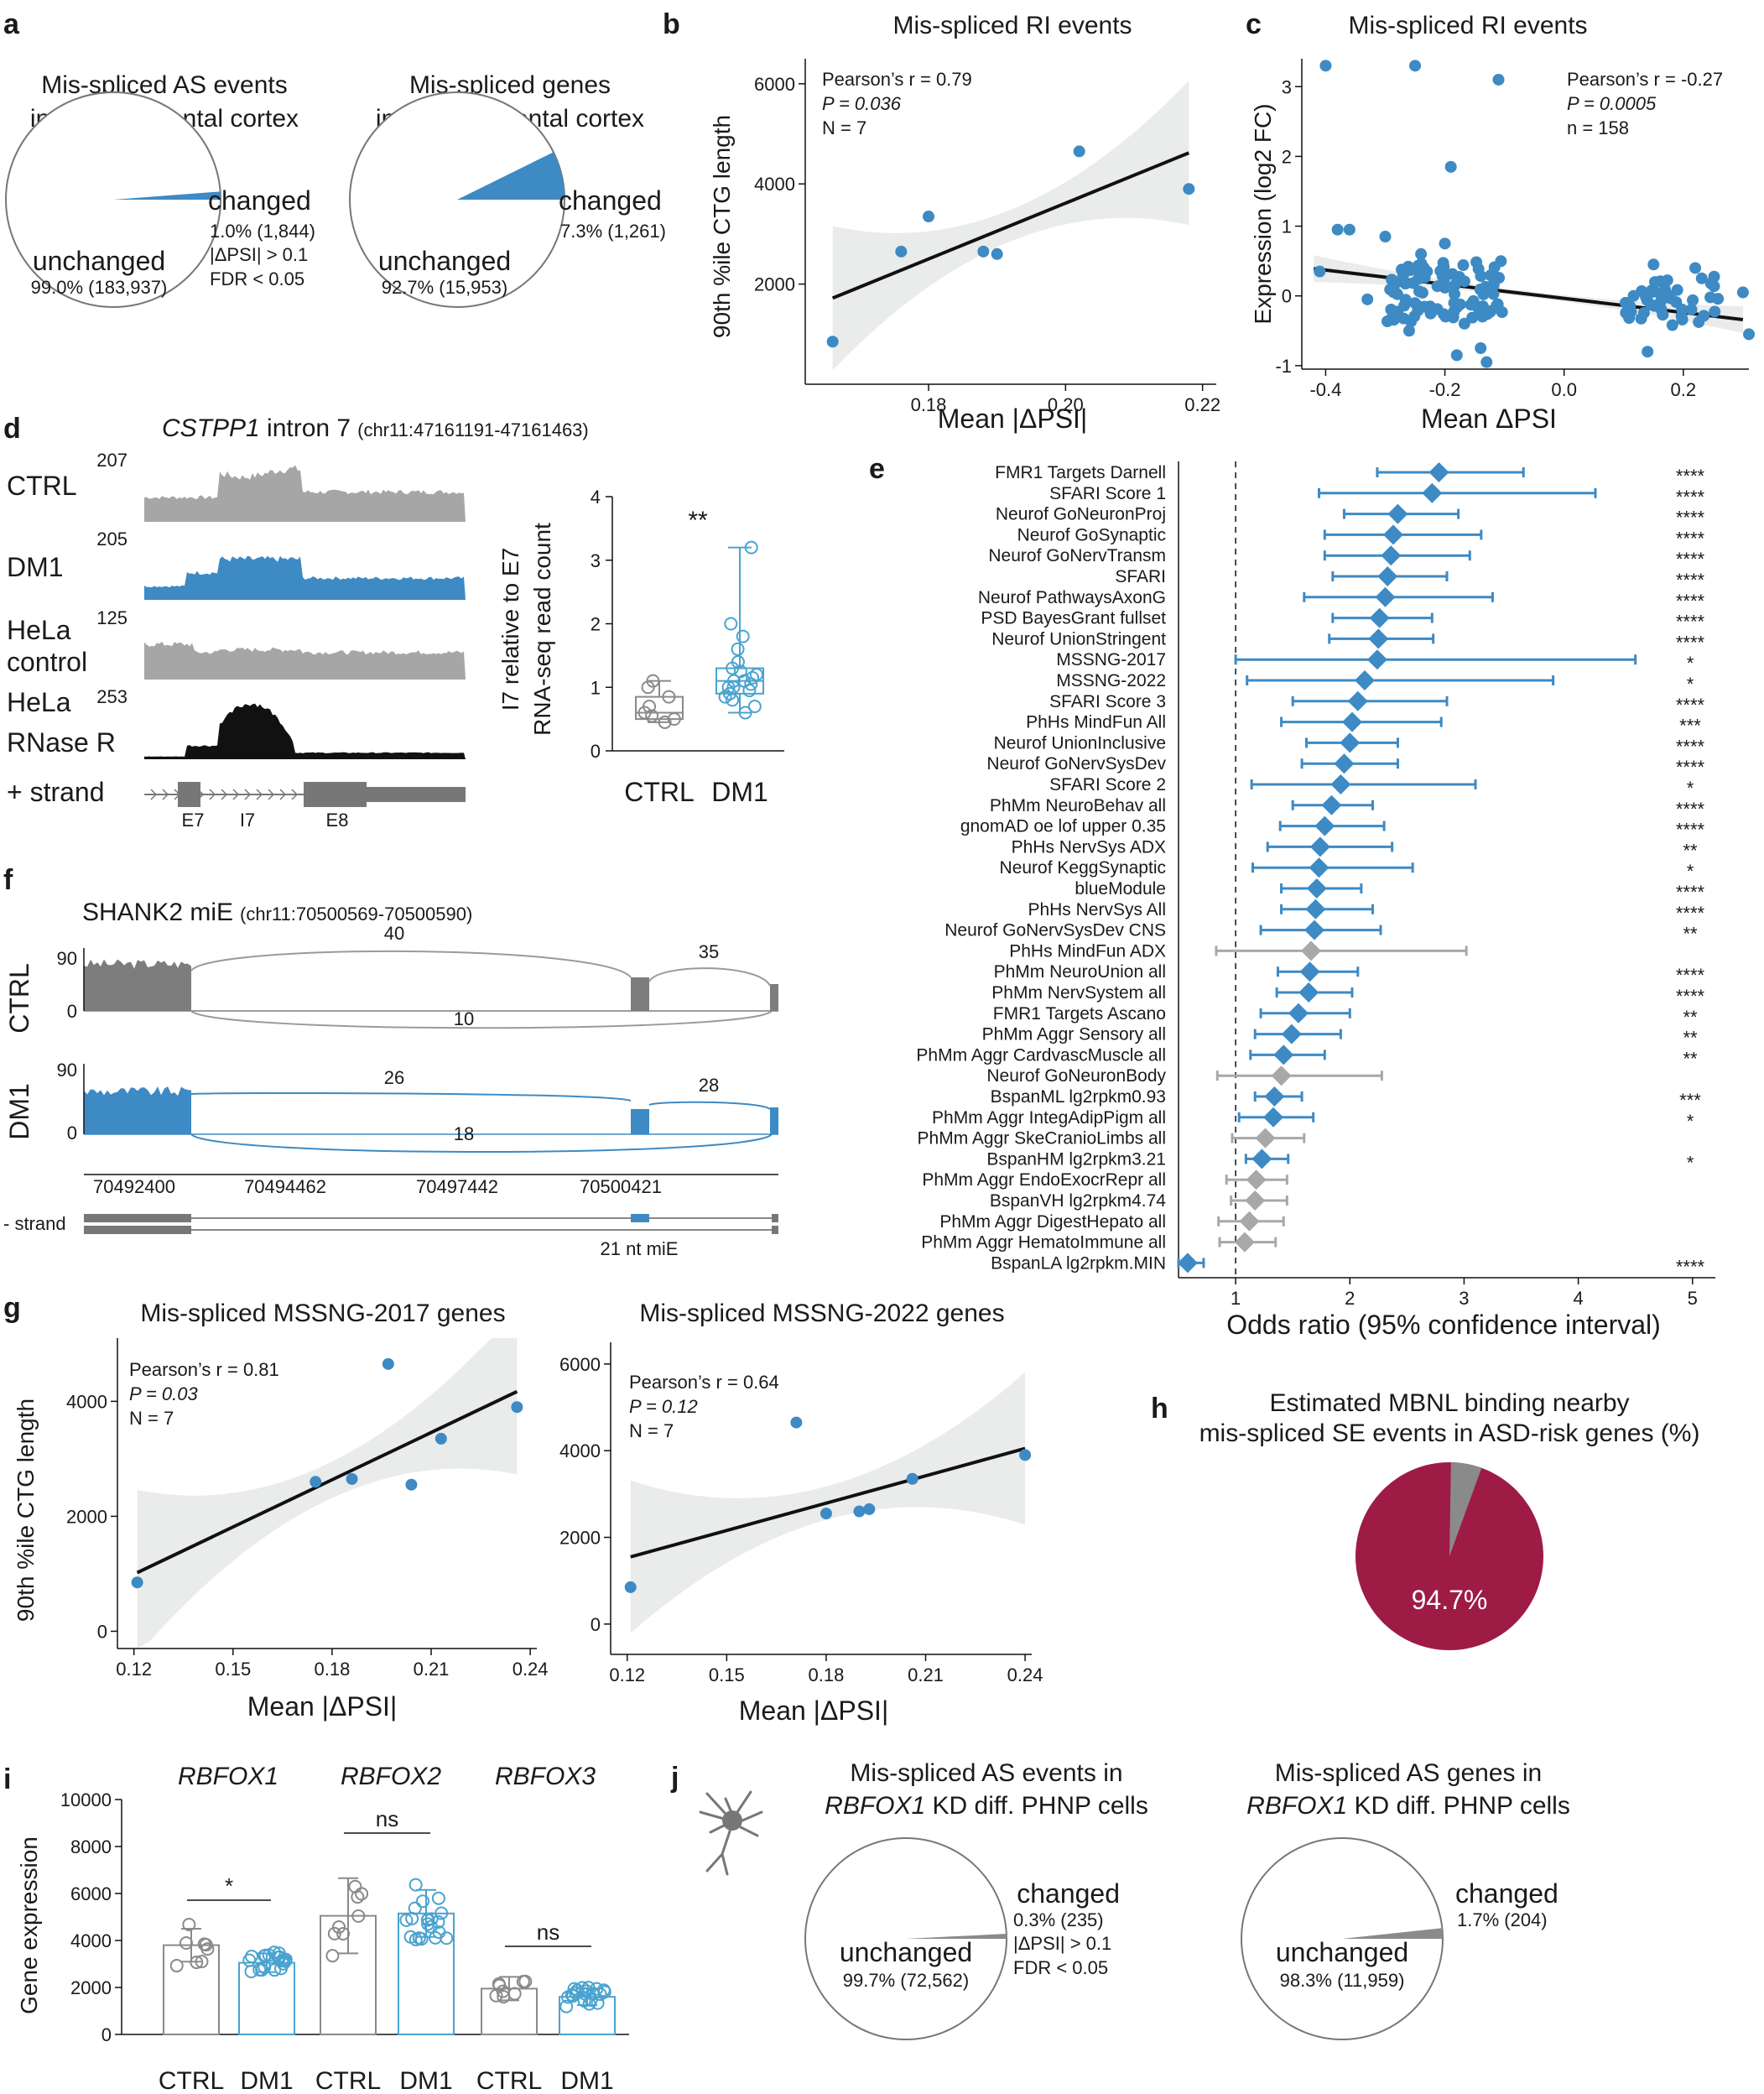 This screenshot has height=2094, width=1764. I want to click on category-label: MSSNG-2017, so click(1111, 660).